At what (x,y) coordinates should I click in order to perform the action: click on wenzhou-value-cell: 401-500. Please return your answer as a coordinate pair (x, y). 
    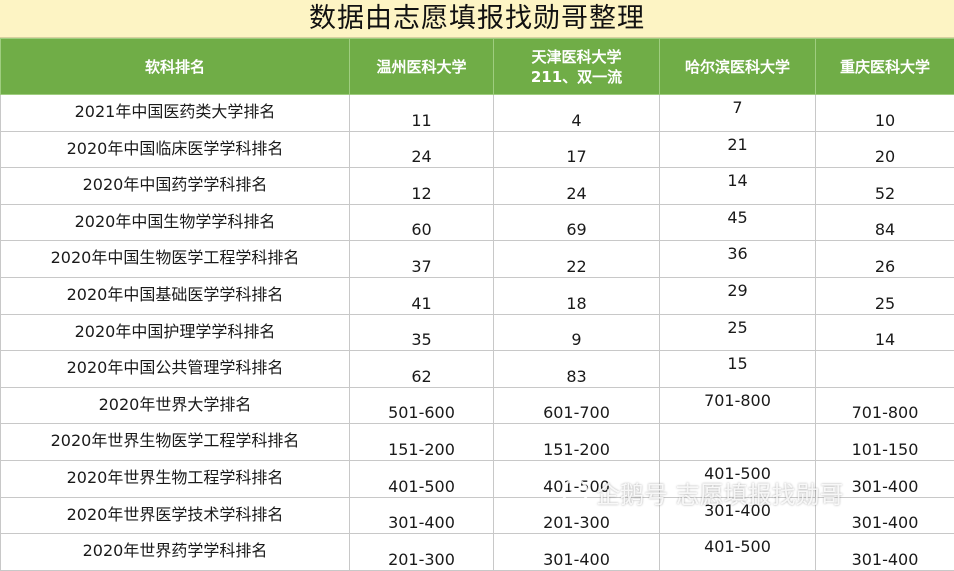
    Looking at the image, I should click on (422, 478).